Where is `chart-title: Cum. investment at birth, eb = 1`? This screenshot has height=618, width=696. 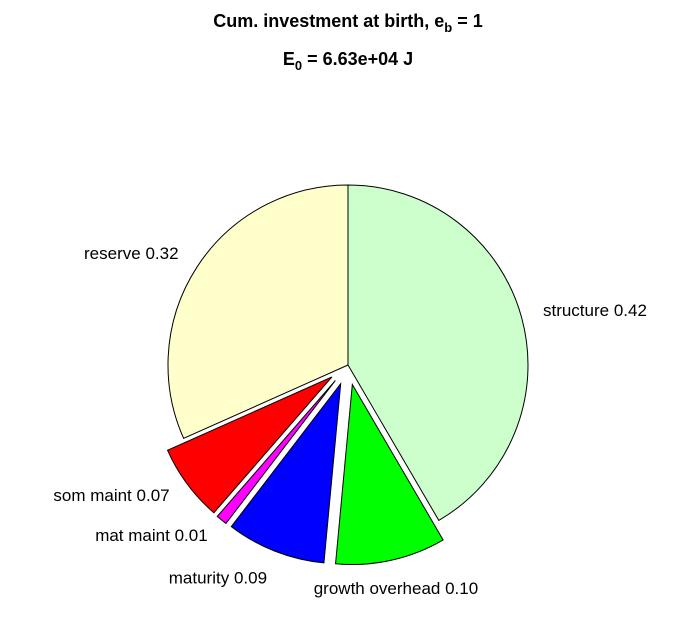 chart-title: Cum. investment at birth, eb = 1 is located at coordinates (348, 23).